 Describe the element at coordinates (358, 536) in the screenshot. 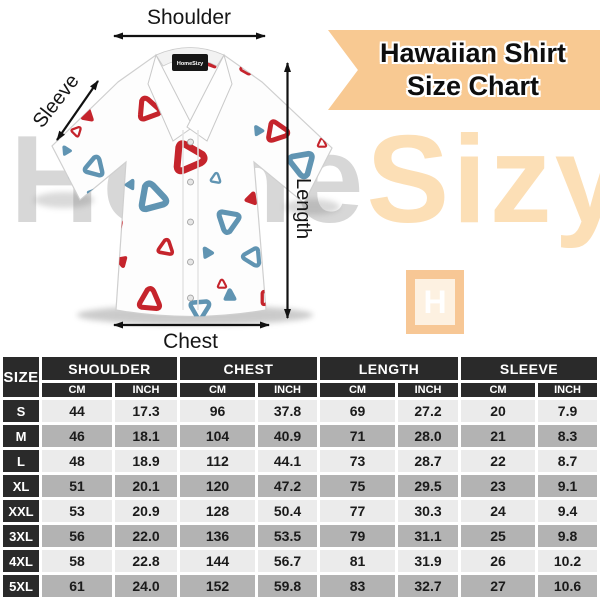

I see `value-cell: 79` at that location.